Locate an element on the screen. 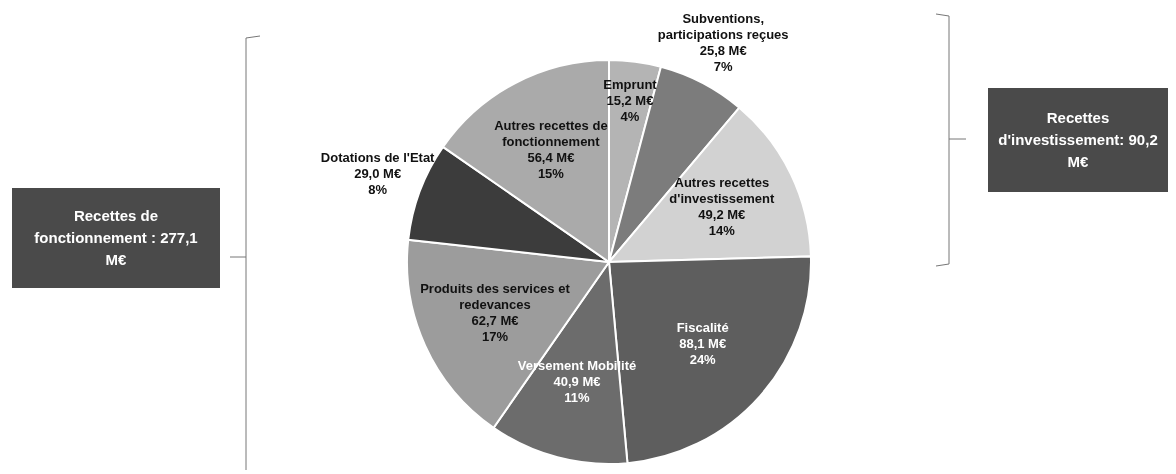 The height and width of the screenshot is (474, 1176). slice-label: Autres recettes d'investissement is located at coordinates (722, 191).